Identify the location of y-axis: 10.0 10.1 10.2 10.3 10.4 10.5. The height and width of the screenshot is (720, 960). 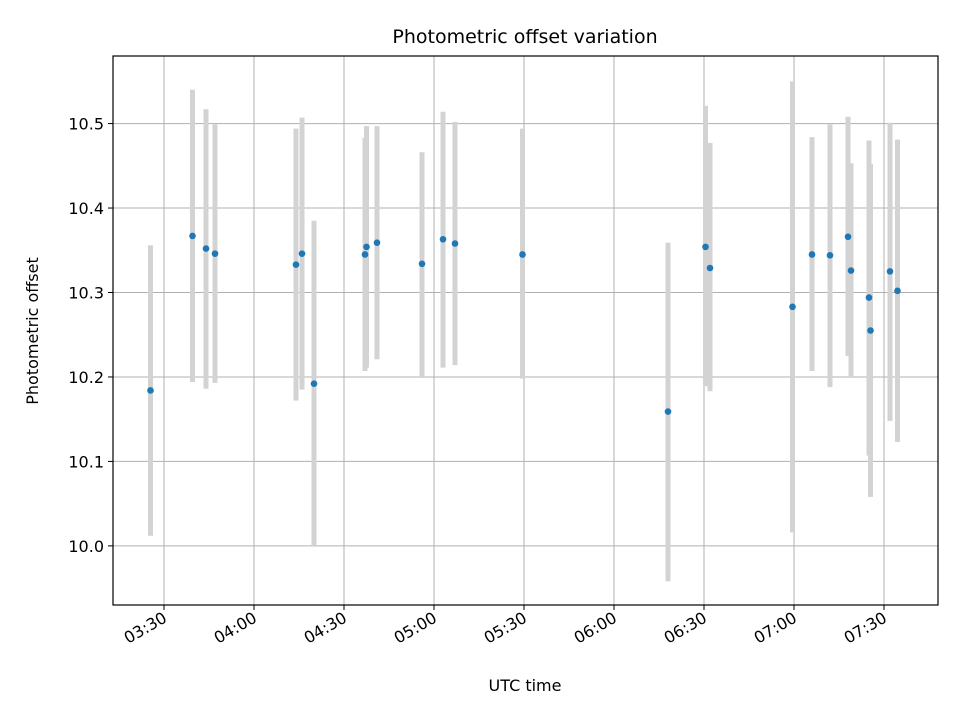
(90, 335).